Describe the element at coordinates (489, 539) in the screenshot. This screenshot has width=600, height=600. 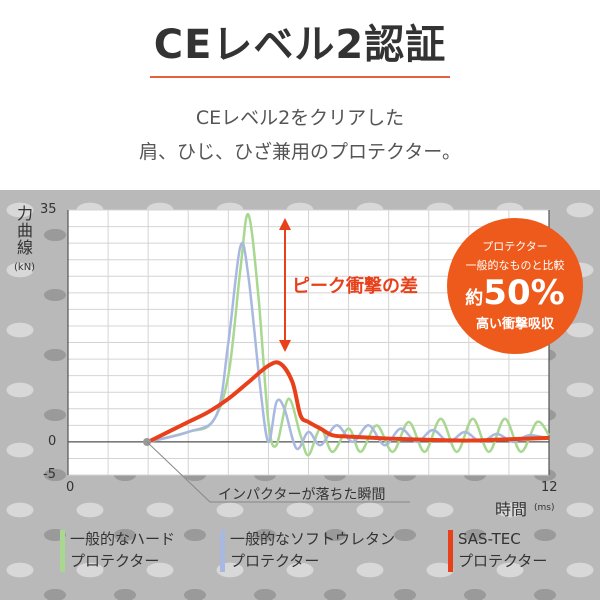
I see `legend-label-sastec-1: SAS-TEC` at that location.